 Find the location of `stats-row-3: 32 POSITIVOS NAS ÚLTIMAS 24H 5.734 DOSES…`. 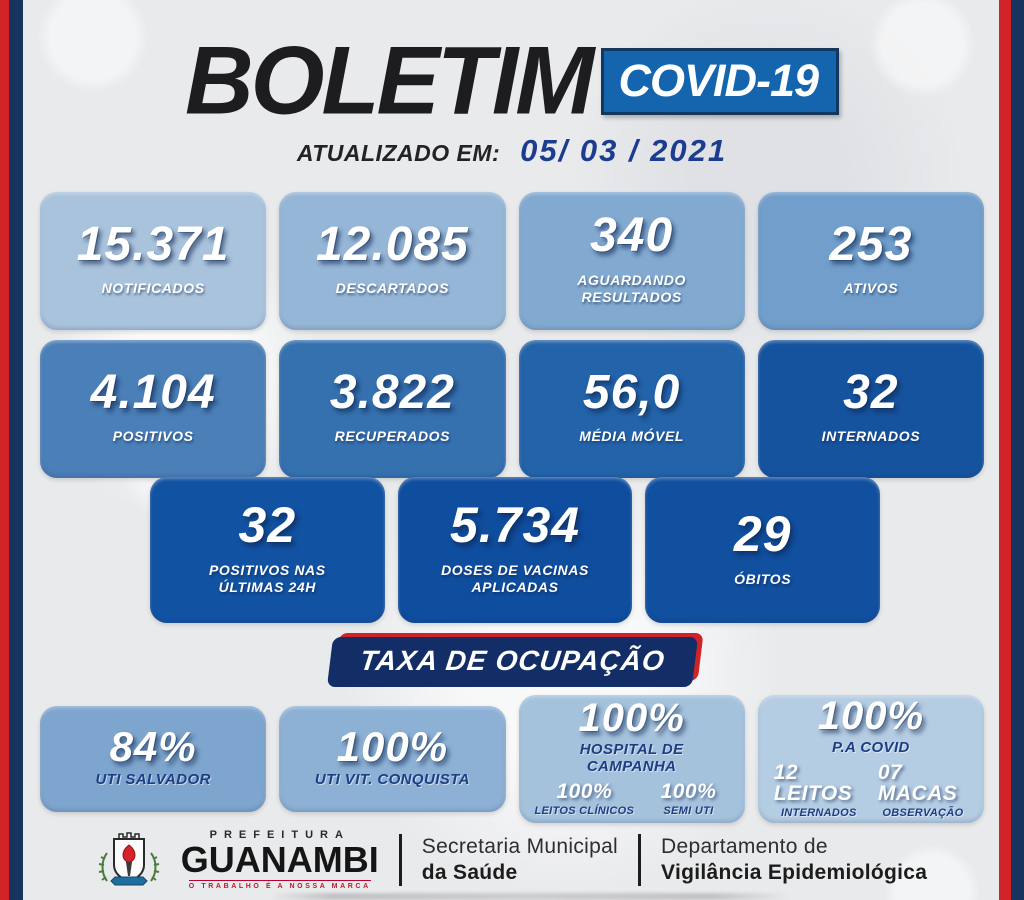

stats-row-3: 32 POSITIVOS NAS ÚLTIMAS 24H 5.734 DOSES… is located at coordinates (515, 550).